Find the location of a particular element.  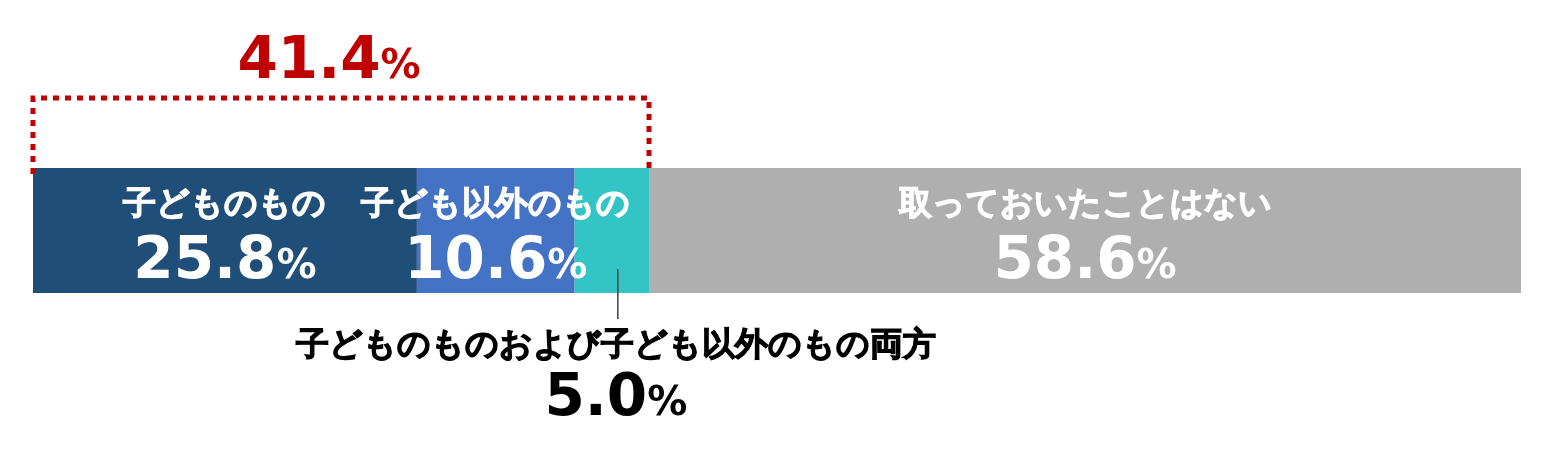

data-label: 5.0% is located at coordinates (616, 395).